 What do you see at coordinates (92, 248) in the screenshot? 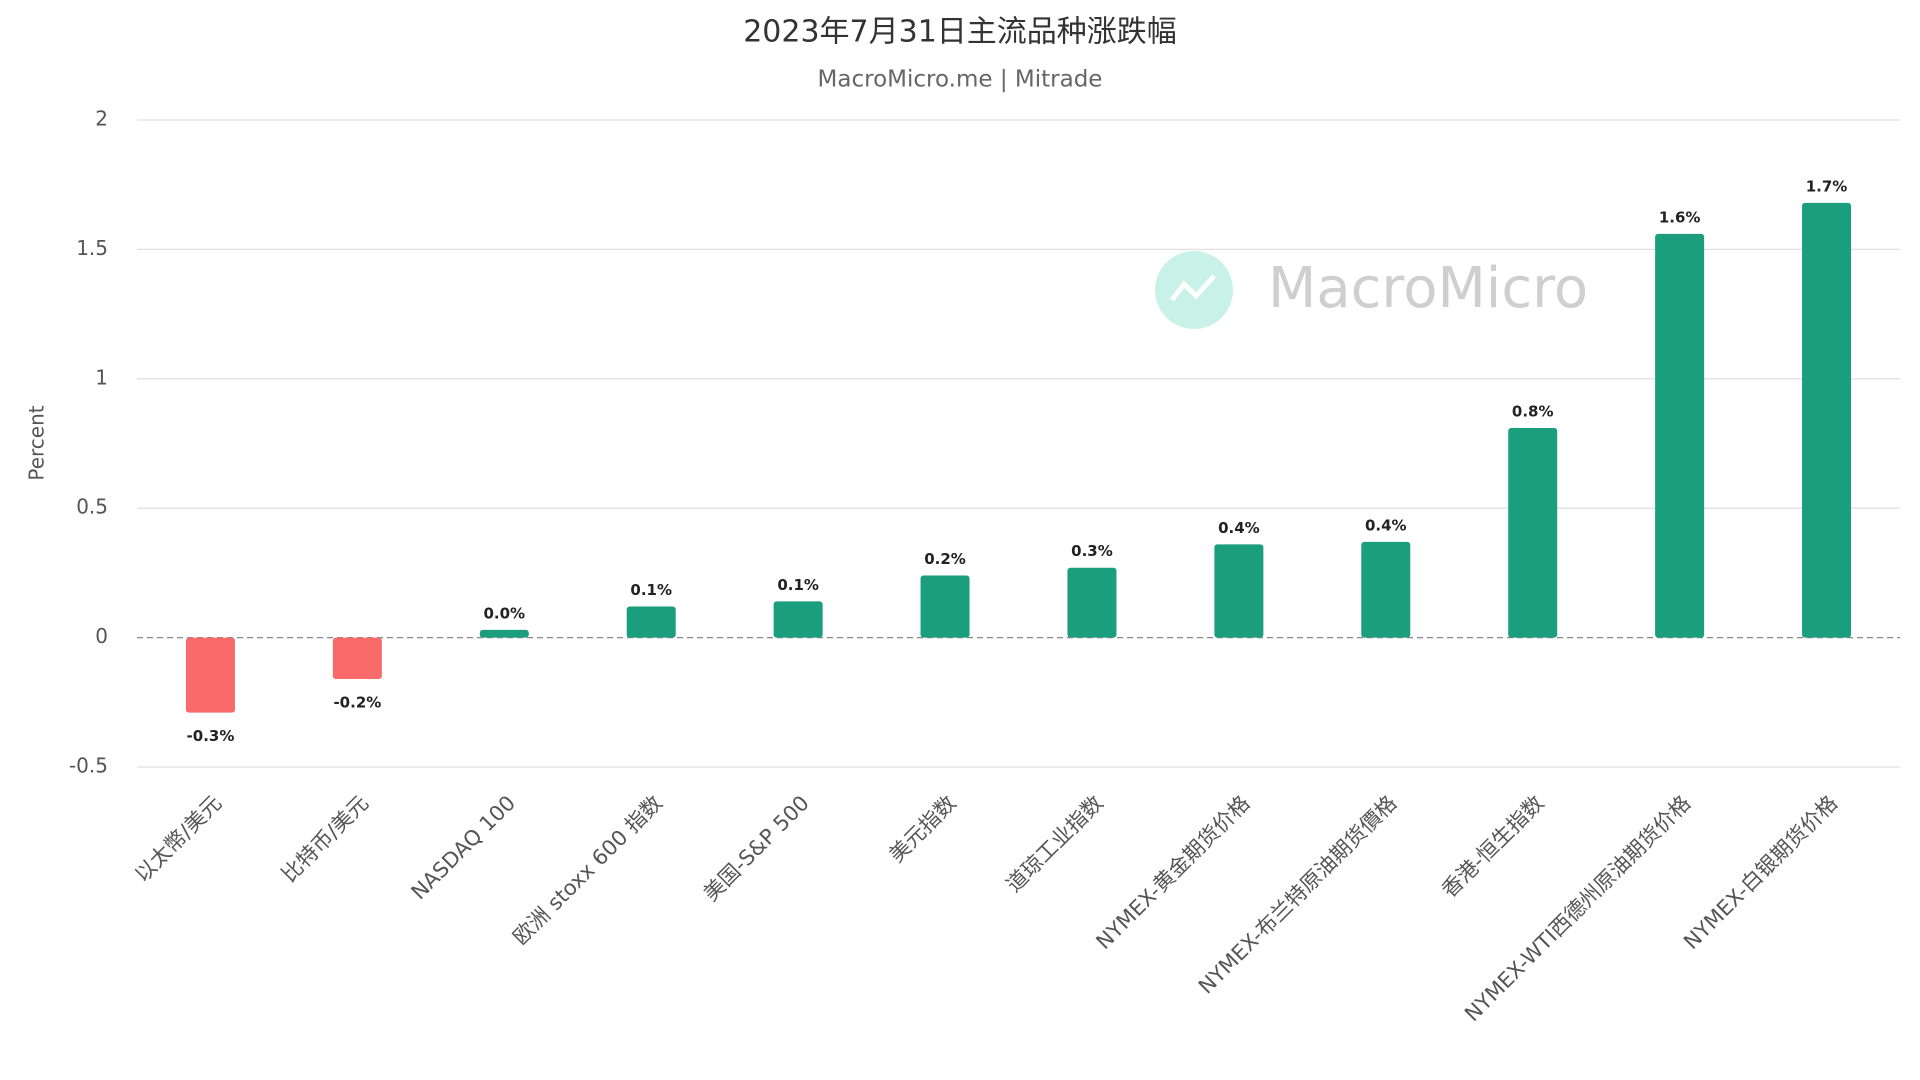
I see `y-tick-label: 1.5` at bounding box center [92, 248].